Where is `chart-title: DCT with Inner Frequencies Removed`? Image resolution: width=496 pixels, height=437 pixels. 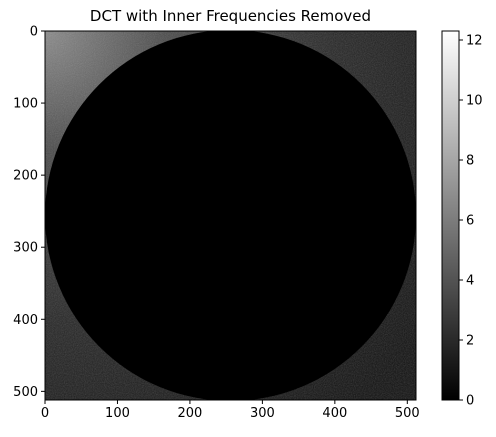
chart-title: DCT with Inner Frequencies Removed is located at coordinates (230, 16).